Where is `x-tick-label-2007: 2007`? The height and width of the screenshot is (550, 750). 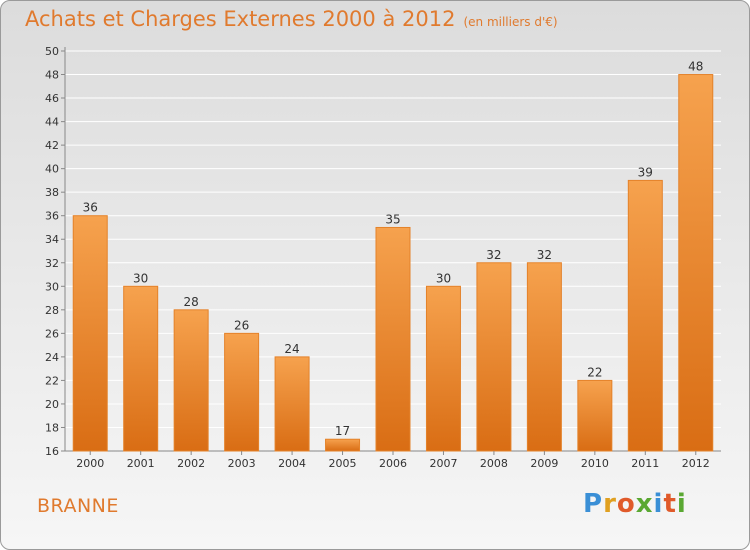 x-tick-label-2007: 2007 is located at coordinates (443, 463).